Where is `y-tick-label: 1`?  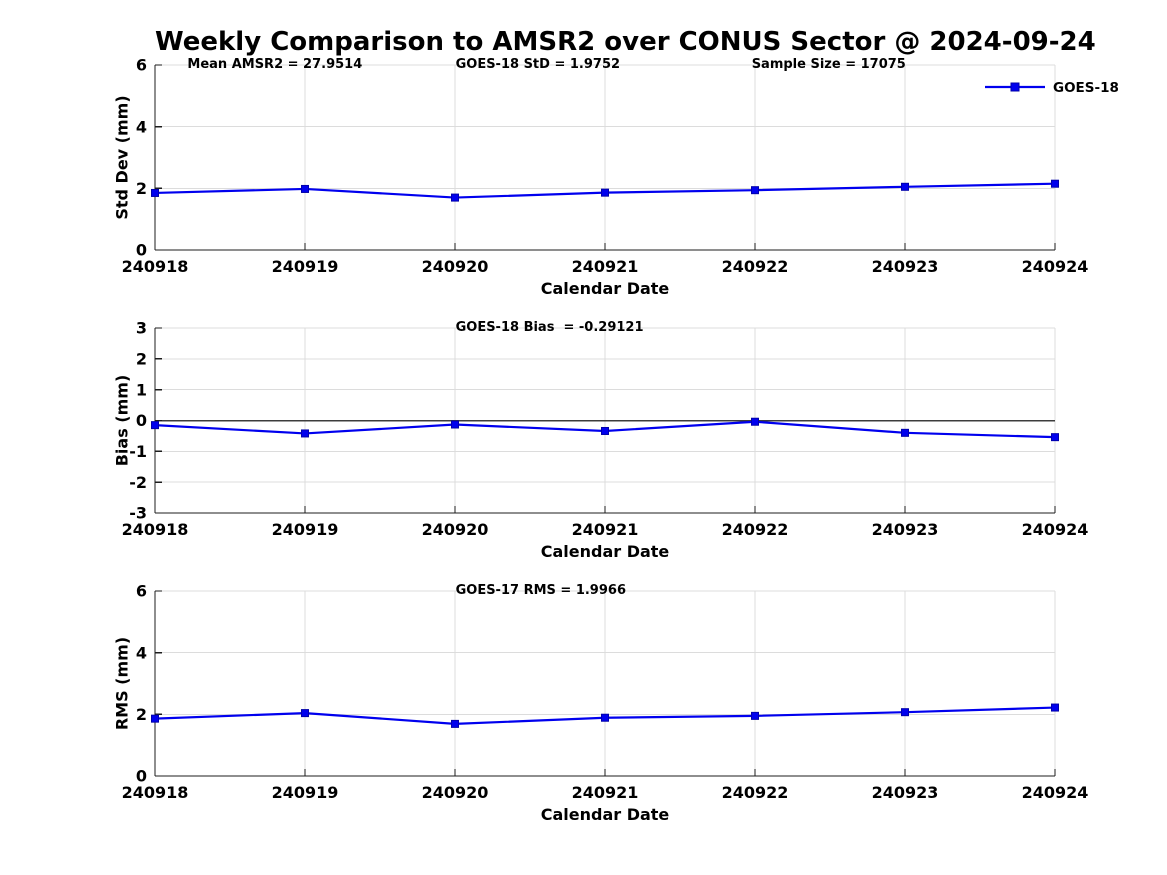
y-tick-label: 1 is located at coordinates (141, 389).